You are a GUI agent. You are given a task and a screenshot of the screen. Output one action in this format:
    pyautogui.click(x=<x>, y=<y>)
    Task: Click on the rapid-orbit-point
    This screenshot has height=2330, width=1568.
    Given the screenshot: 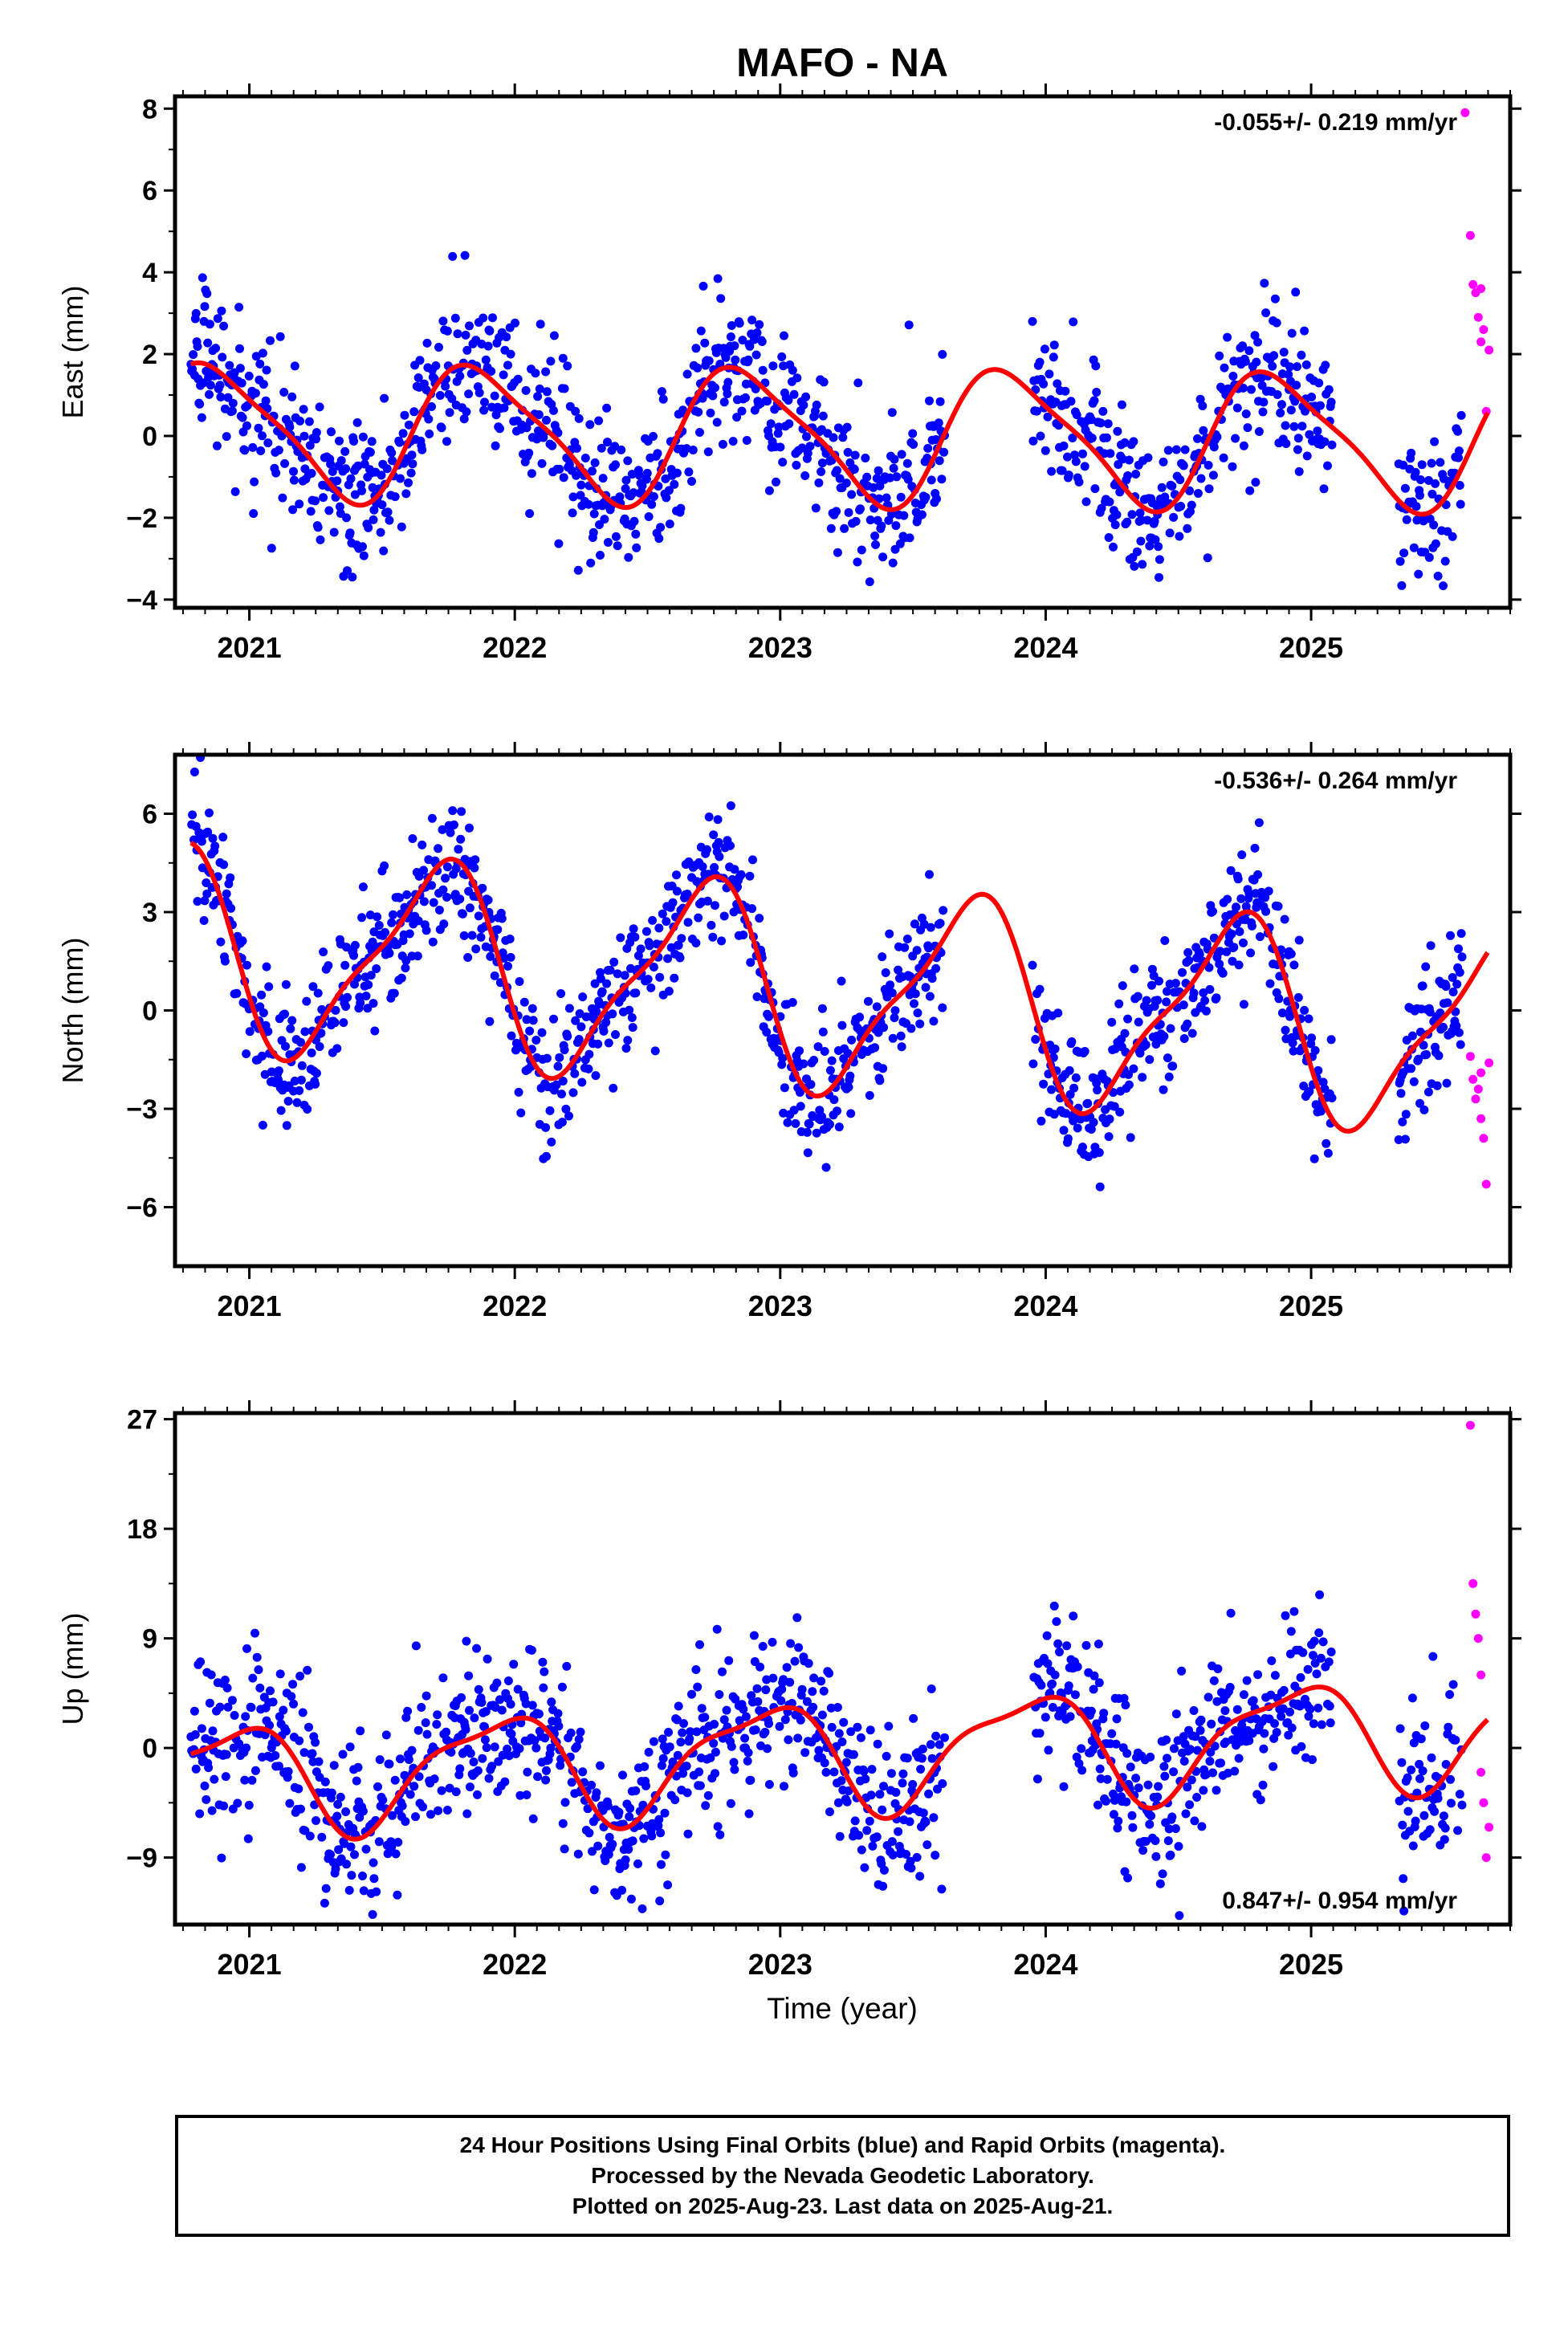 What is the action you would take?
    pyautogui.click(x=1486, y=1184)
    